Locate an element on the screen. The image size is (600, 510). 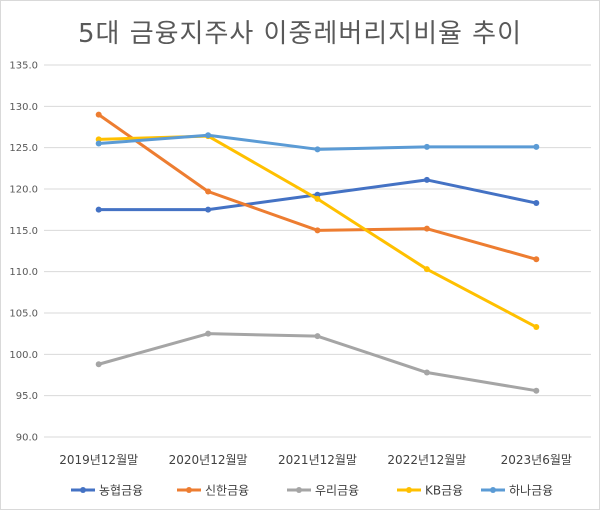
y-tick-label: 90.0 is located at coordinates (27, 438).